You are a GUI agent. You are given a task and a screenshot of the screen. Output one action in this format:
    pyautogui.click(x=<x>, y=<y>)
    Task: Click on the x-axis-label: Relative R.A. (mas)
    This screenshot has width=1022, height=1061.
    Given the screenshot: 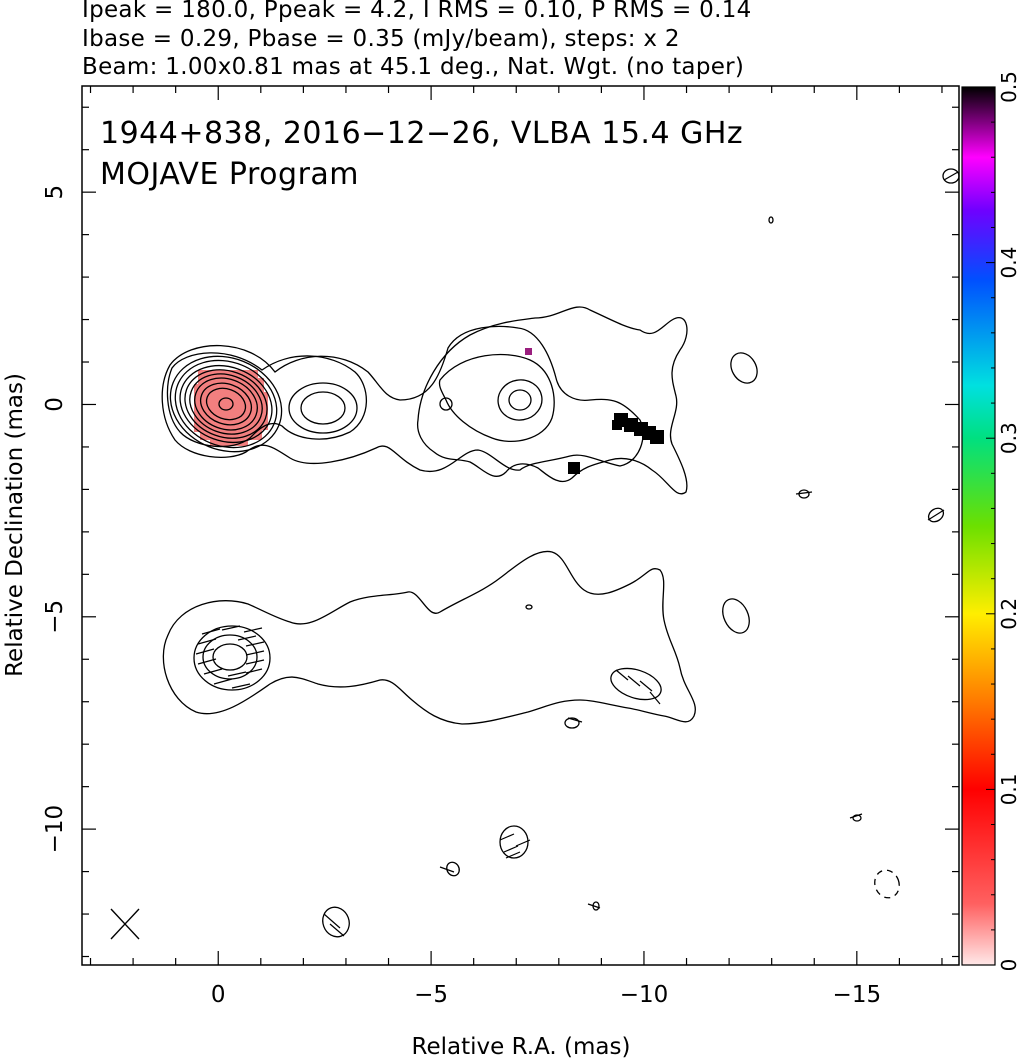 What is the action you would take?
    pyautogui.click(x=521, y=1047)
    